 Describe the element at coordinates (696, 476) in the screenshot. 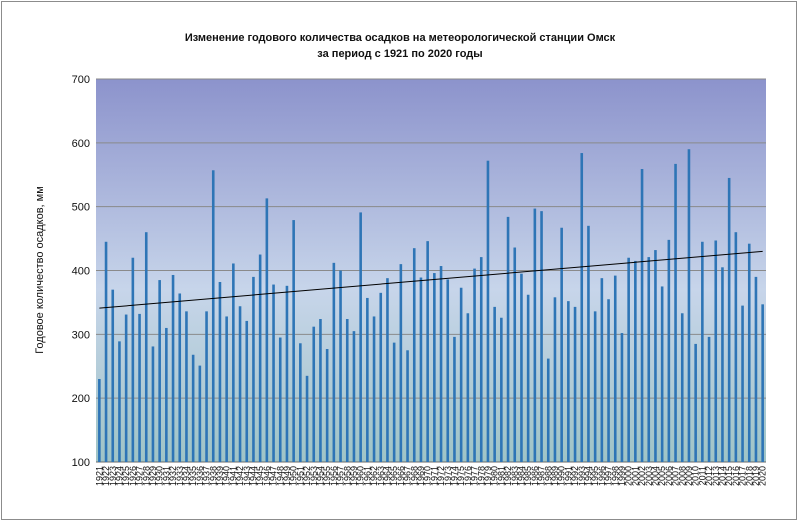

I see `x-tick-label: 2010` at that location.